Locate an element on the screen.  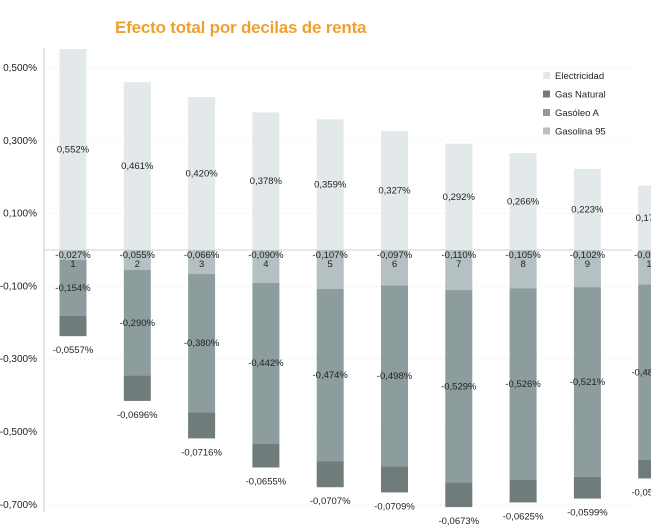
data-label-gas-natural: -0,0625% is located at coordinates (523, 516).